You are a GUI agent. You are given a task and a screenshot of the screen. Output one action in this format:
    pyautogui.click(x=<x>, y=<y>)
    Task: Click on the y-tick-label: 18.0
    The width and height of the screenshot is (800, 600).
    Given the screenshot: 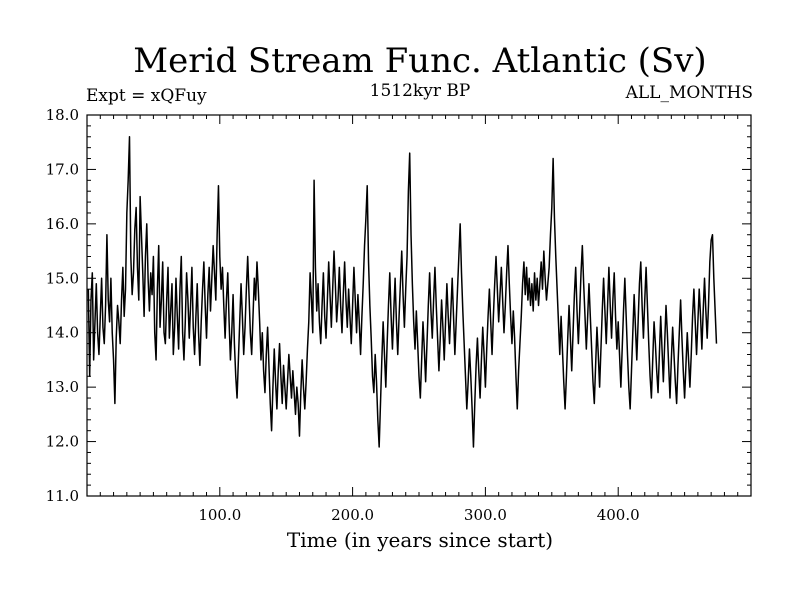 What is the action you would take?
    pyautogui.click(x=62, y=115)
    